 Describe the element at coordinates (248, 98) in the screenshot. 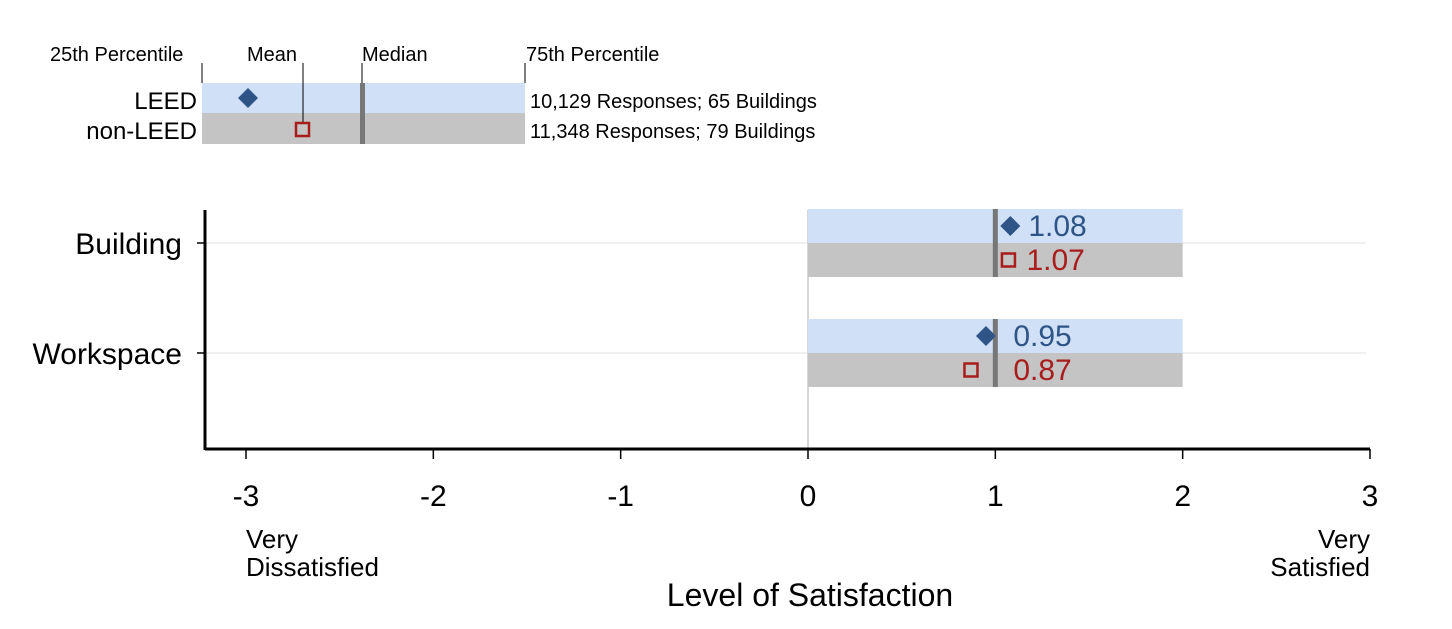

I see `legend-leed-diamond-marker` at that location.